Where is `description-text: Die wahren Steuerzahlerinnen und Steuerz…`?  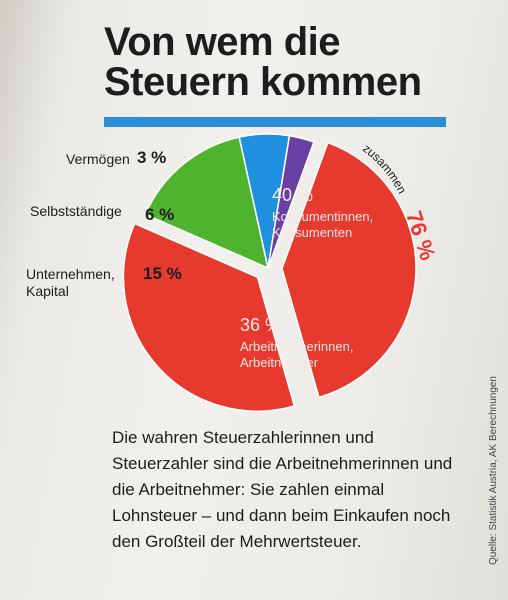
description-text: Die wahren Steuerzahlerinnen und Steuerz… is located at coordinates (282, 489).